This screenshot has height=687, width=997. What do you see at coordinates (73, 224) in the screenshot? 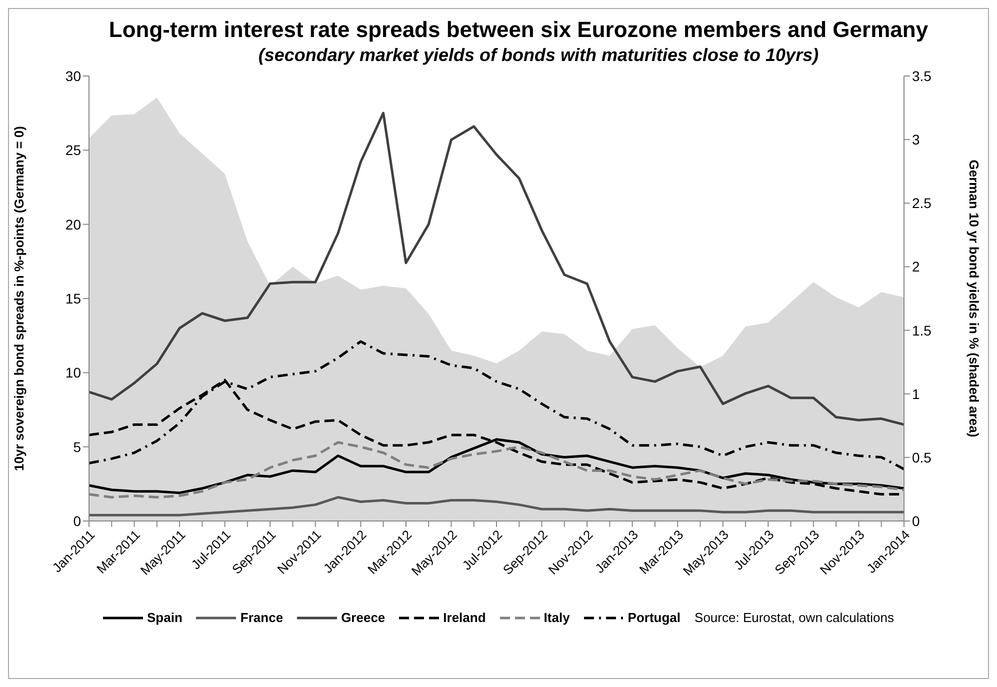
I see `y-tick-label: 20` at bounding box center [73, 224].